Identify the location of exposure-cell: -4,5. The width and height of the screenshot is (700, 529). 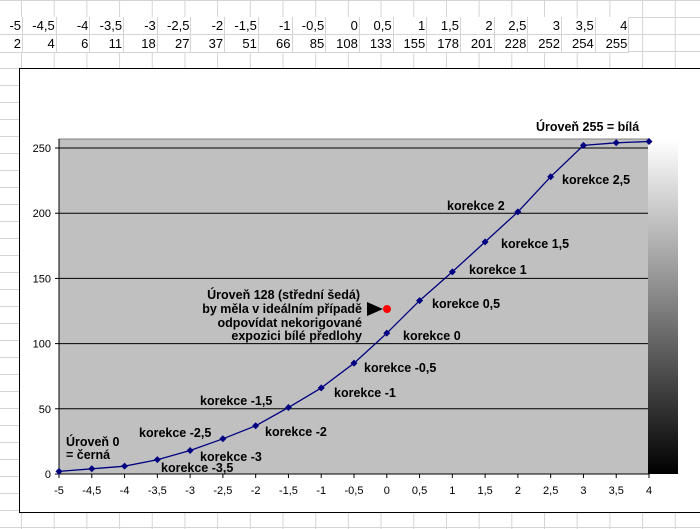
(39, 26).